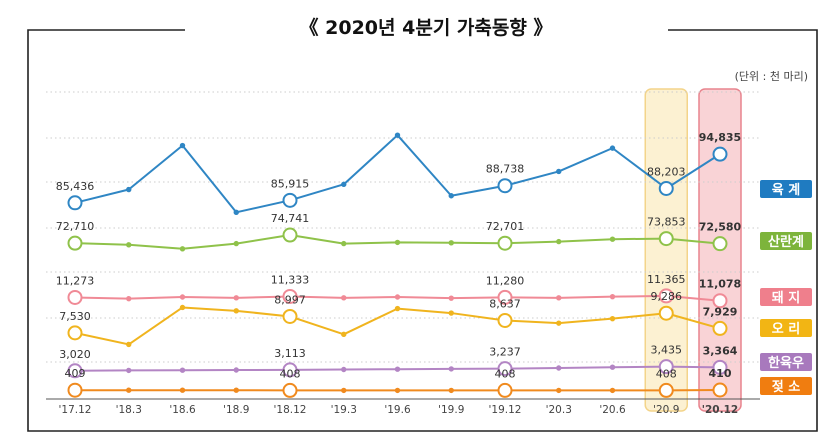 This screenshot has width=840, height=442. What do you see at coordinates (505, 410) in the screenshot?
I see `x-tick-label: '19.12` at bounding box center [505, 410].